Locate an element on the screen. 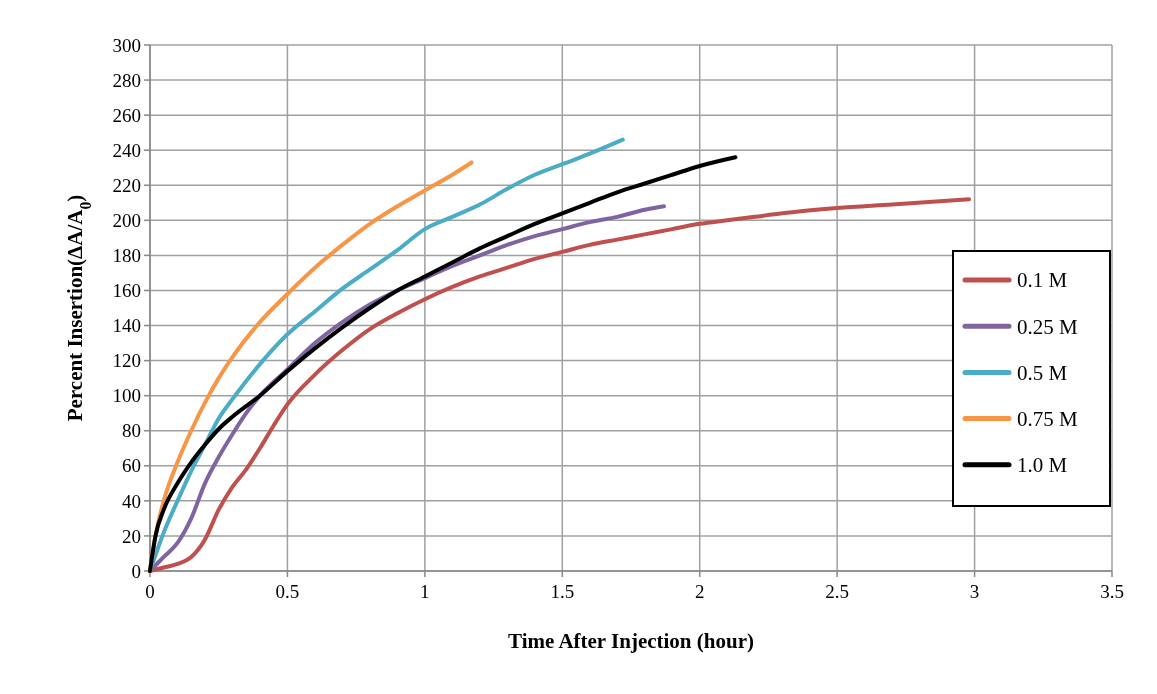 The height and width of the screenshot is (694, 1157). x-axis-title: Time After Injection (hour) is located at coordinates (631, 641).